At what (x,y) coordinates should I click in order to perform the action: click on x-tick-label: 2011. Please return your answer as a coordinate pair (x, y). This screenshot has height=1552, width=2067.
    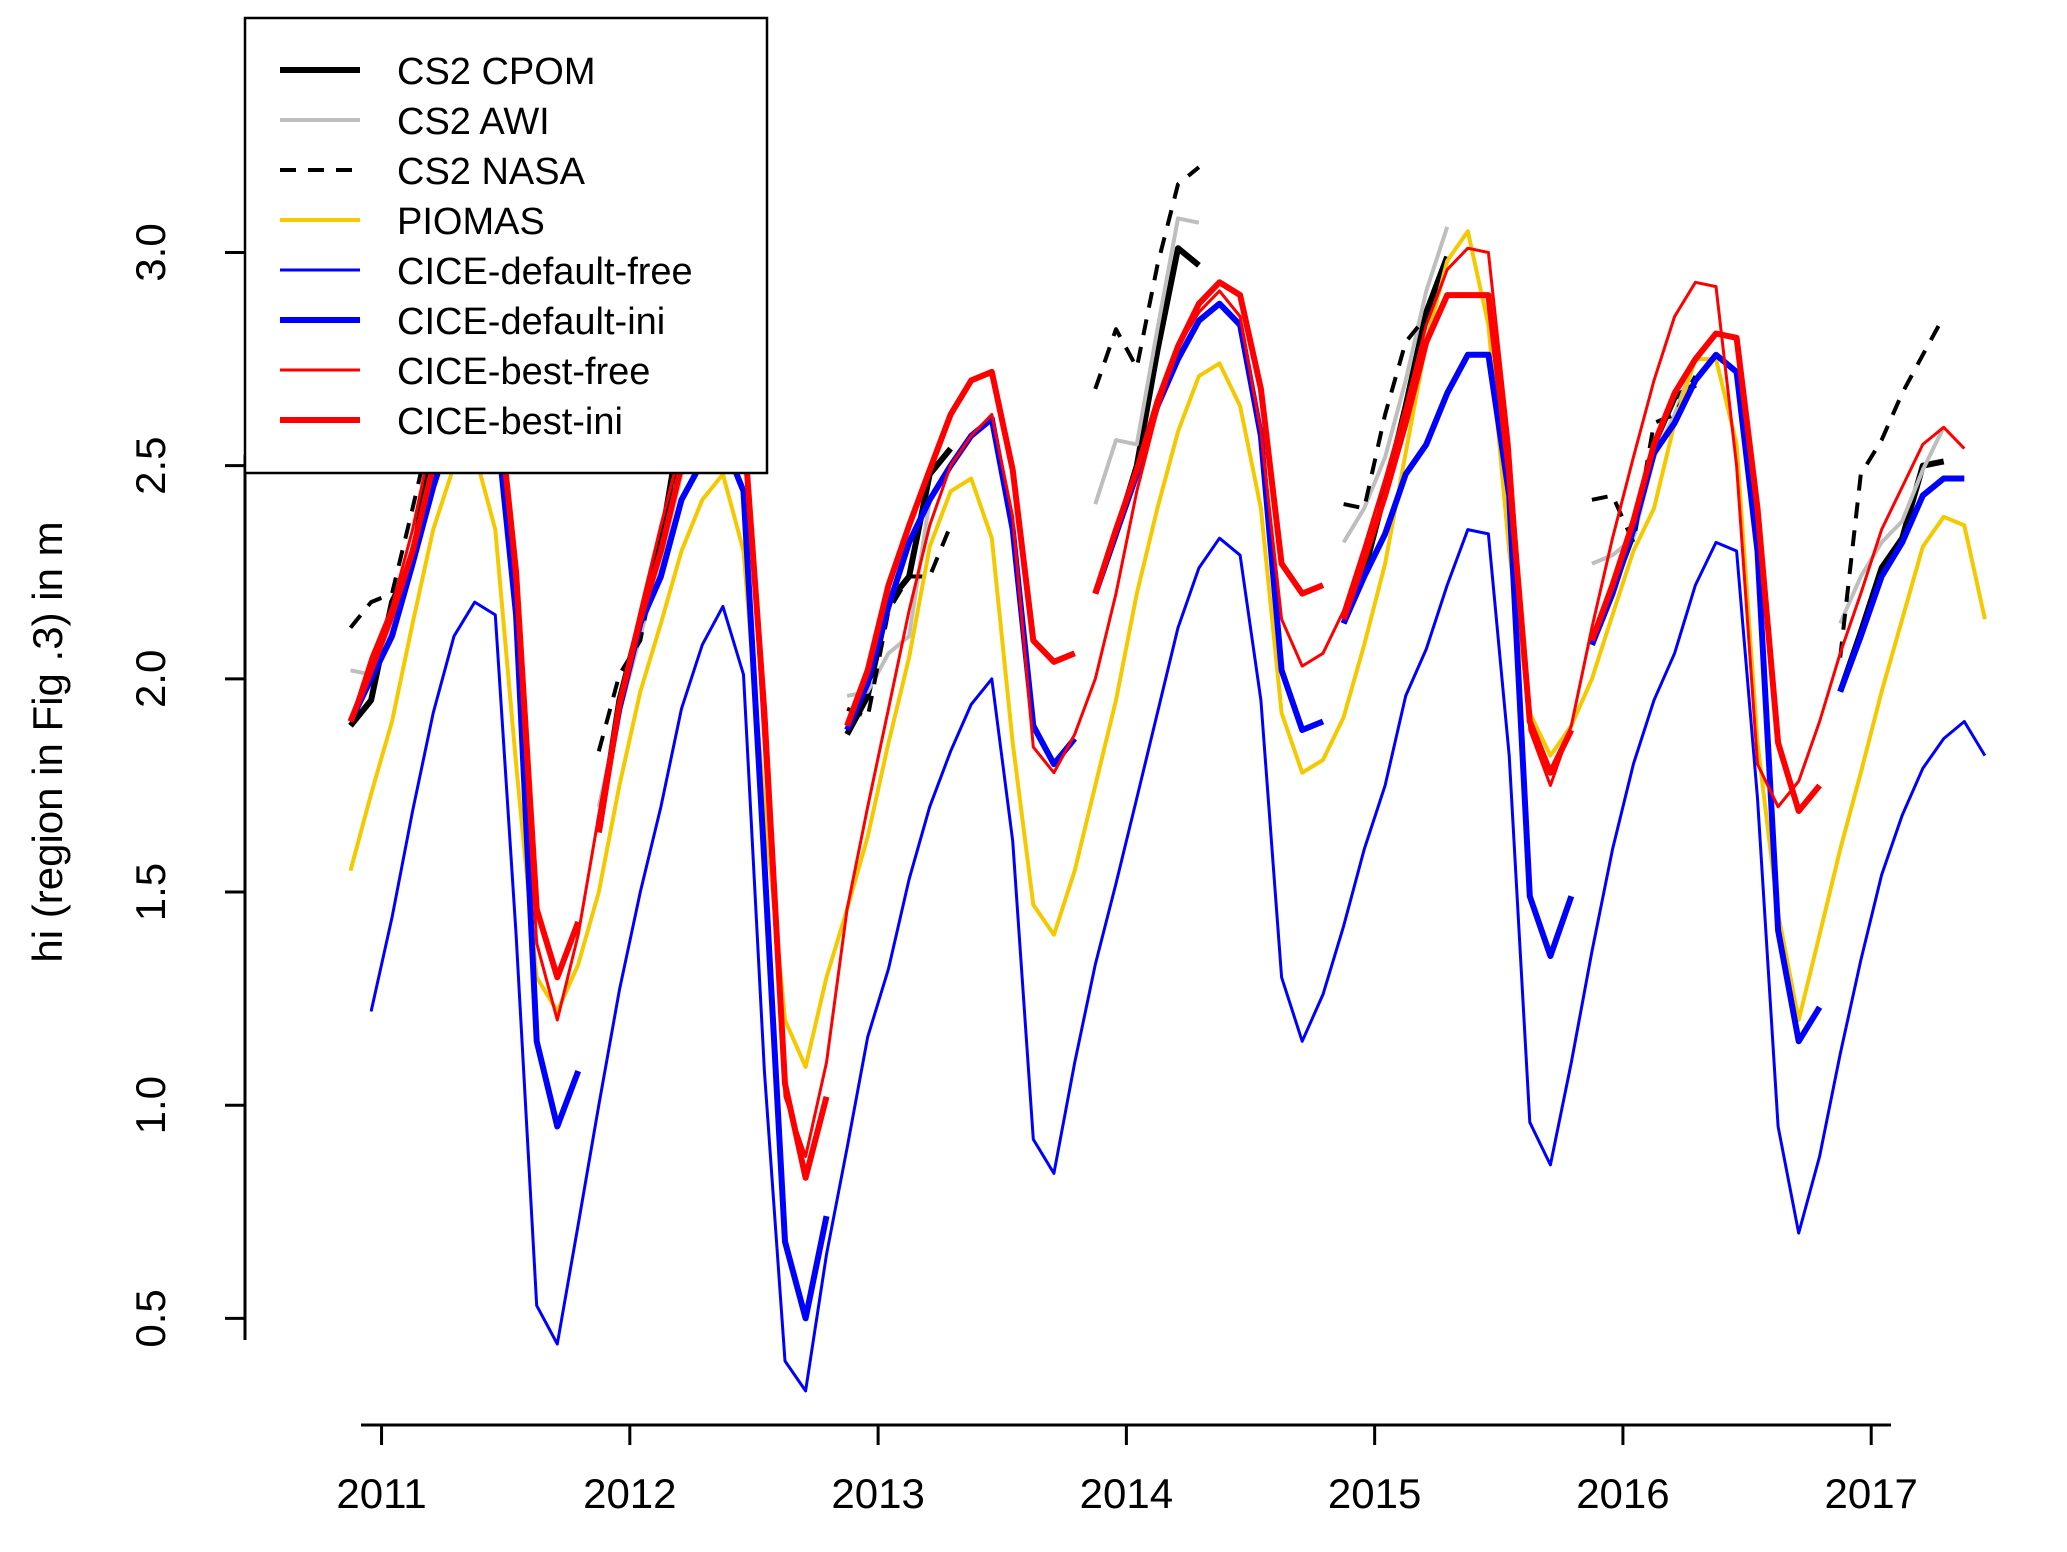
    Looking at the image, I should click on (381, 1493).